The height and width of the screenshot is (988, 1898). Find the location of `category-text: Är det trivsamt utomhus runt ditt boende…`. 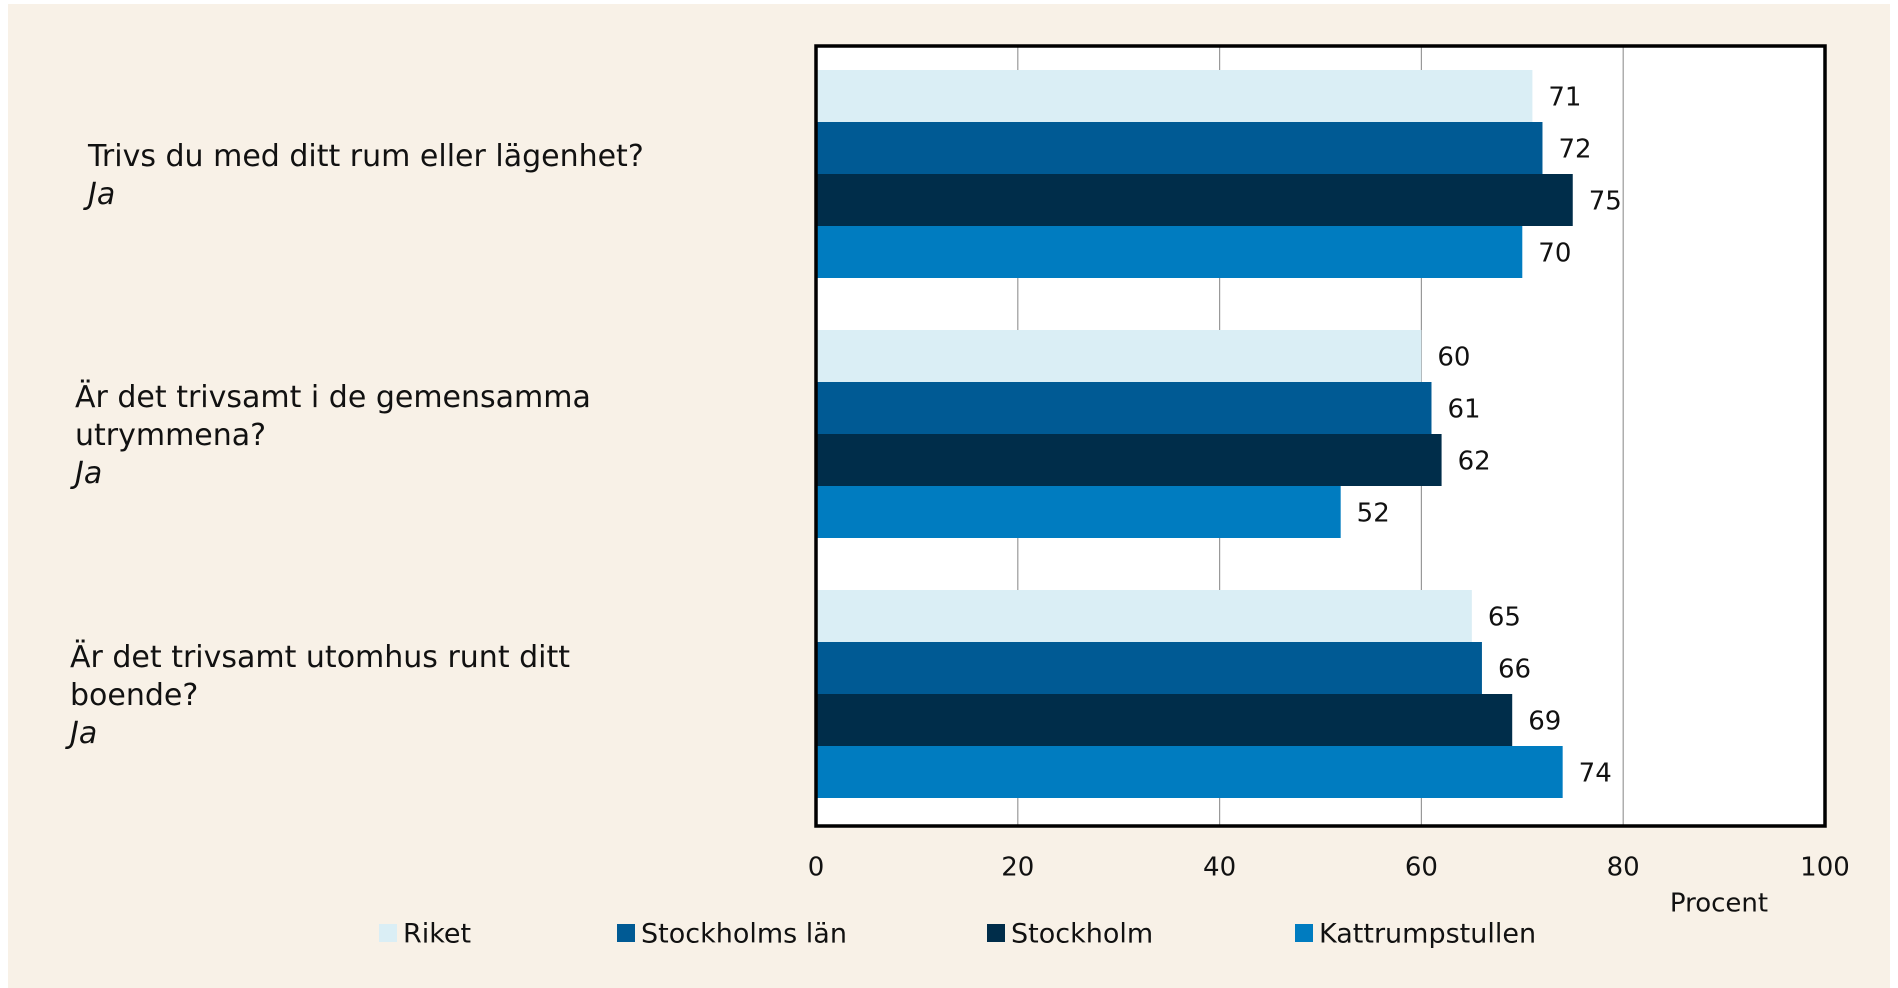

category-text: Är det trivsamt utomhus runt ditt boende… is located at coordinates (320, 676).